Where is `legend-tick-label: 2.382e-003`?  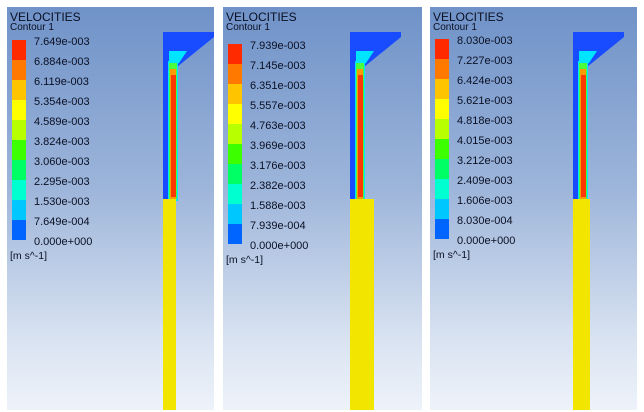 legend-tick-label: 2.382e-003 is located at coordinates (278, 186).